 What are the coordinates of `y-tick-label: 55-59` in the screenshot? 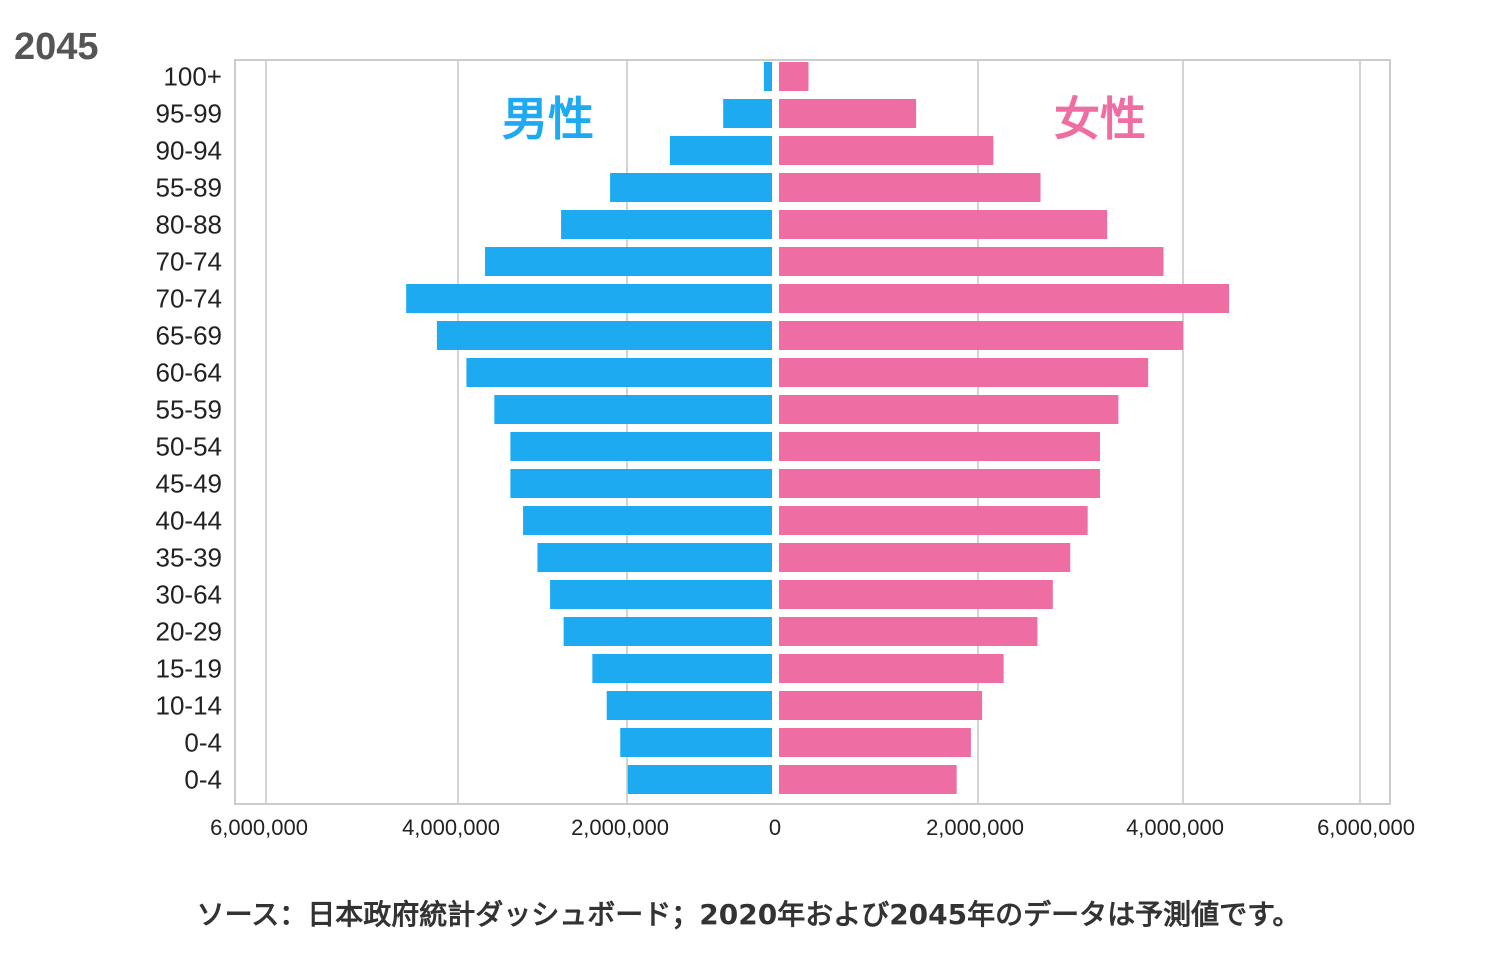 It's located at (189, 410).